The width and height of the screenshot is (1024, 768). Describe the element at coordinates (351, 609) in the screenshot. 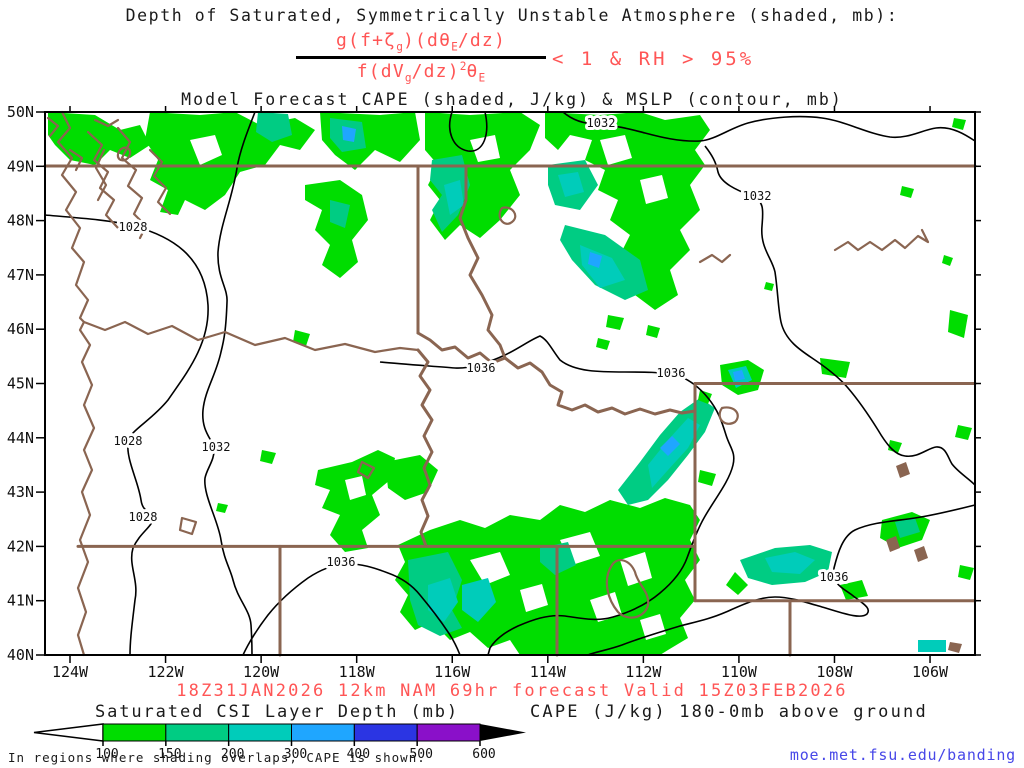

I see `contour-1036-southwest` at that location.